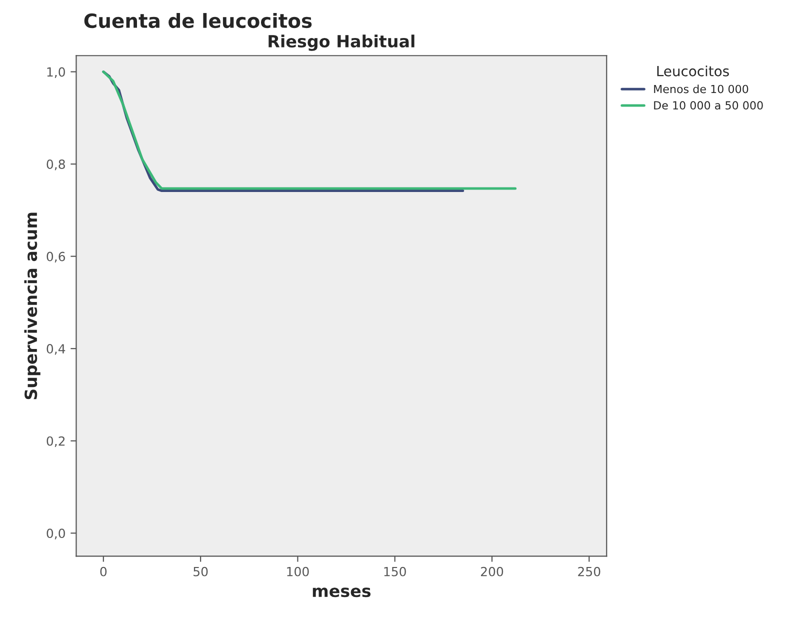 This screenshot has width=794, height=618. Describe the element at coordinates (56, 349) in the screenshot. I see `y-tick-label: 0,4` at that location.